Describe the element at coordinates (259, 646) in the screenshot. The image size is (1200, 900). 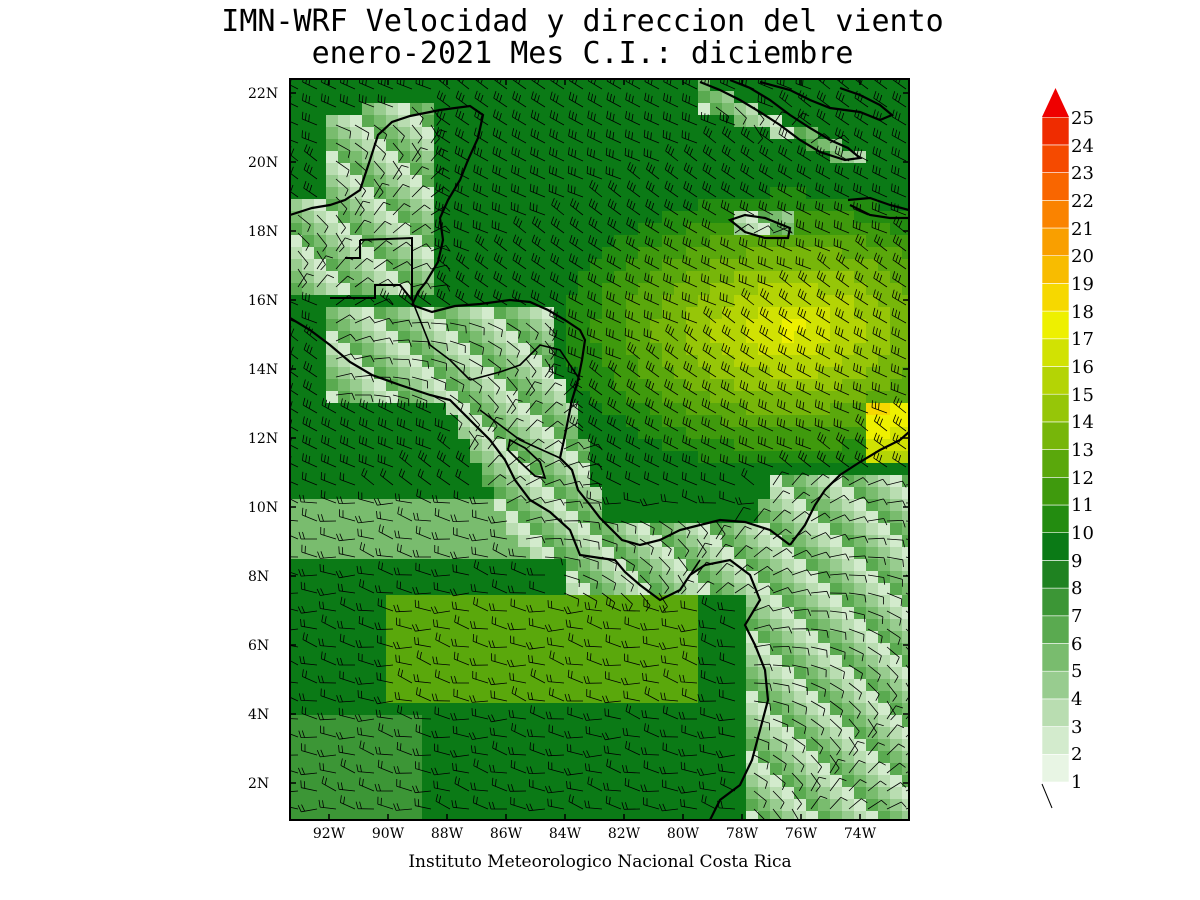
I see `lat-label: 6N` at that location.